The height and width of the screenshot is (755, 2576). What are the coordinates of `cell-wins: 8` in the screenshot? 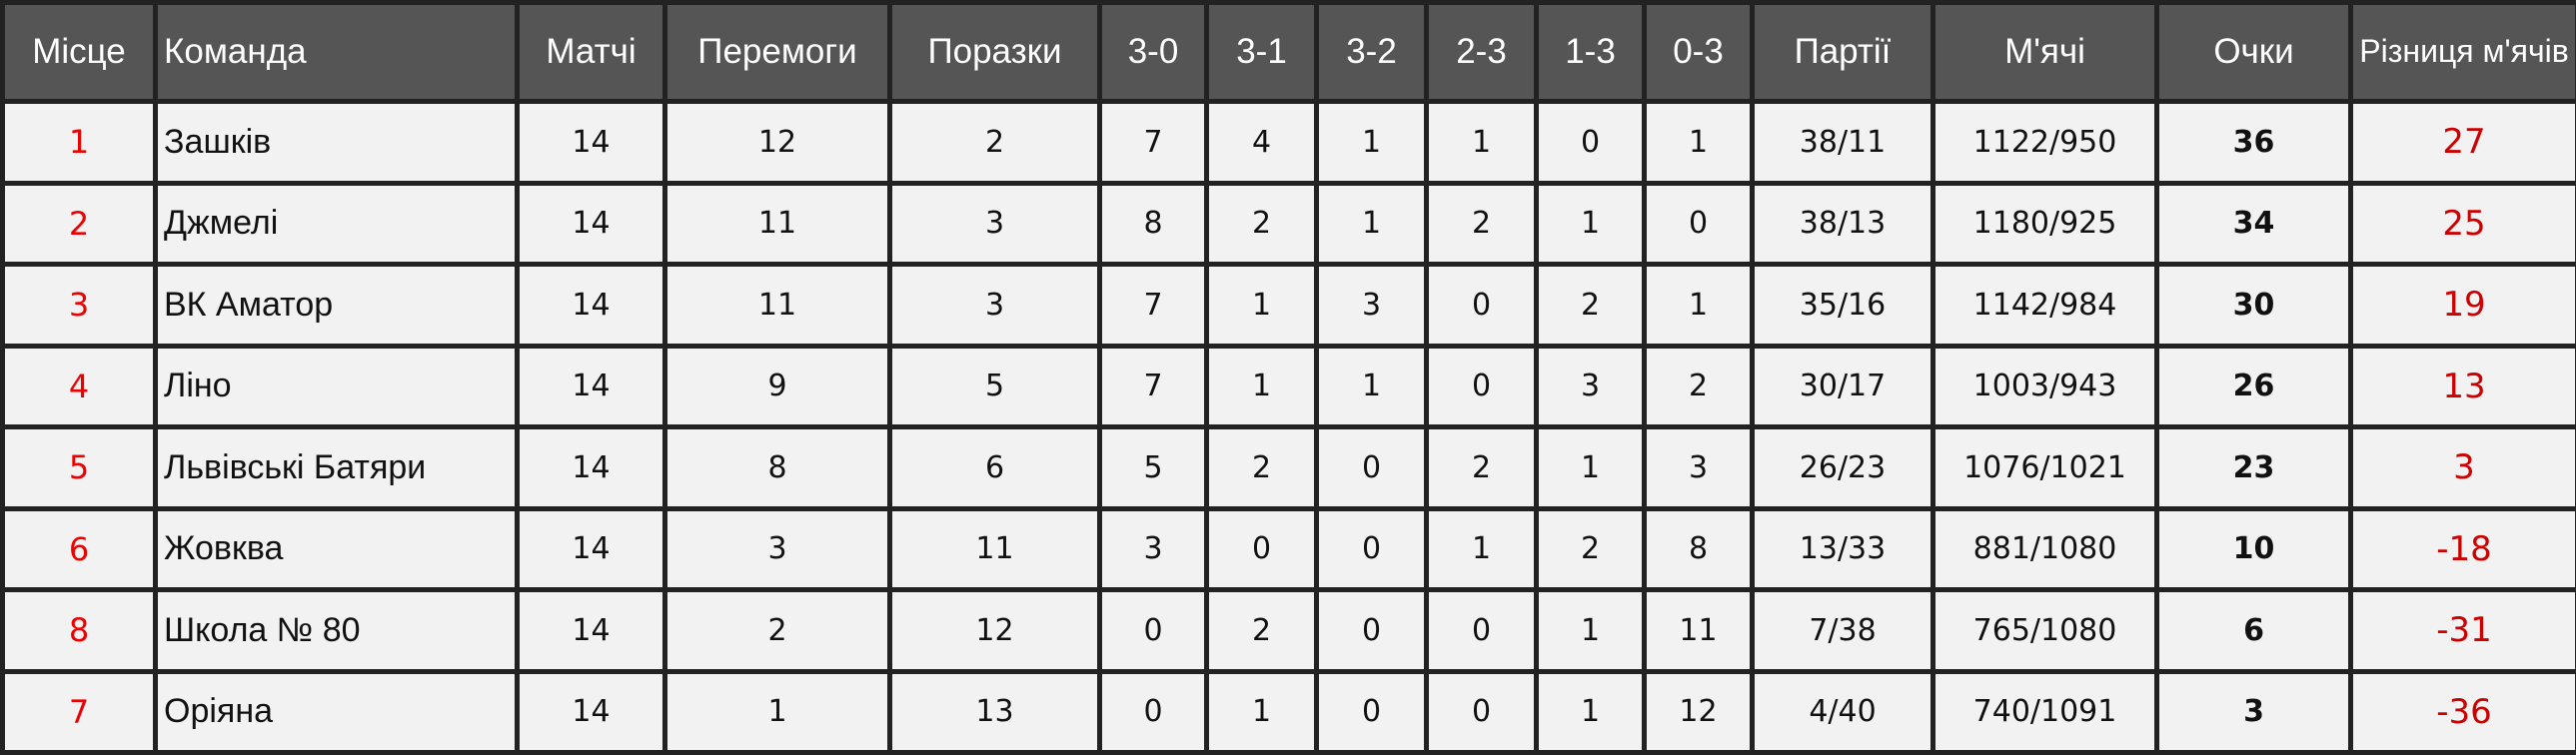 It's located at (777, 467).